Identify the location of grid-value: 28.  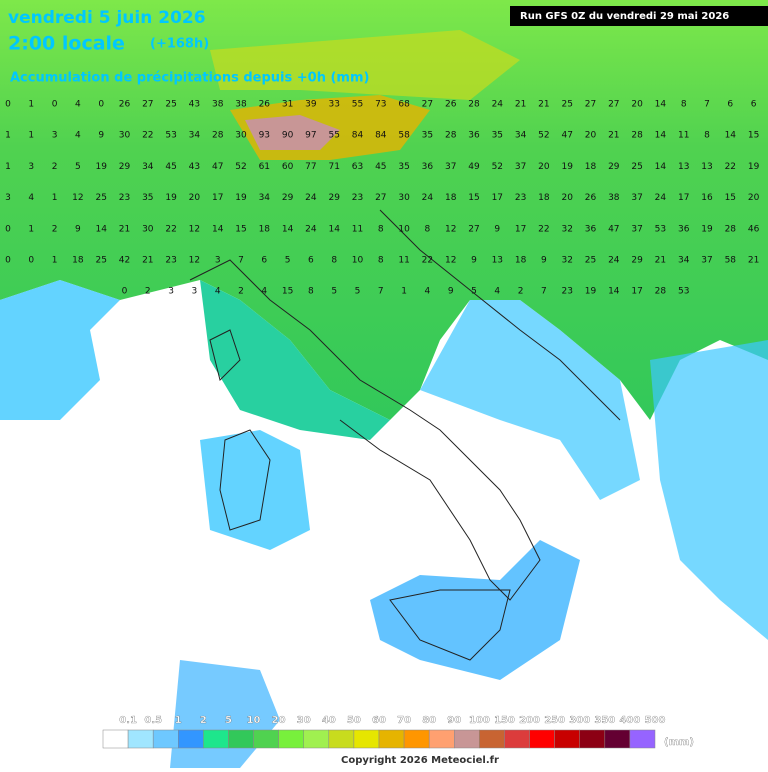
(218, 136).